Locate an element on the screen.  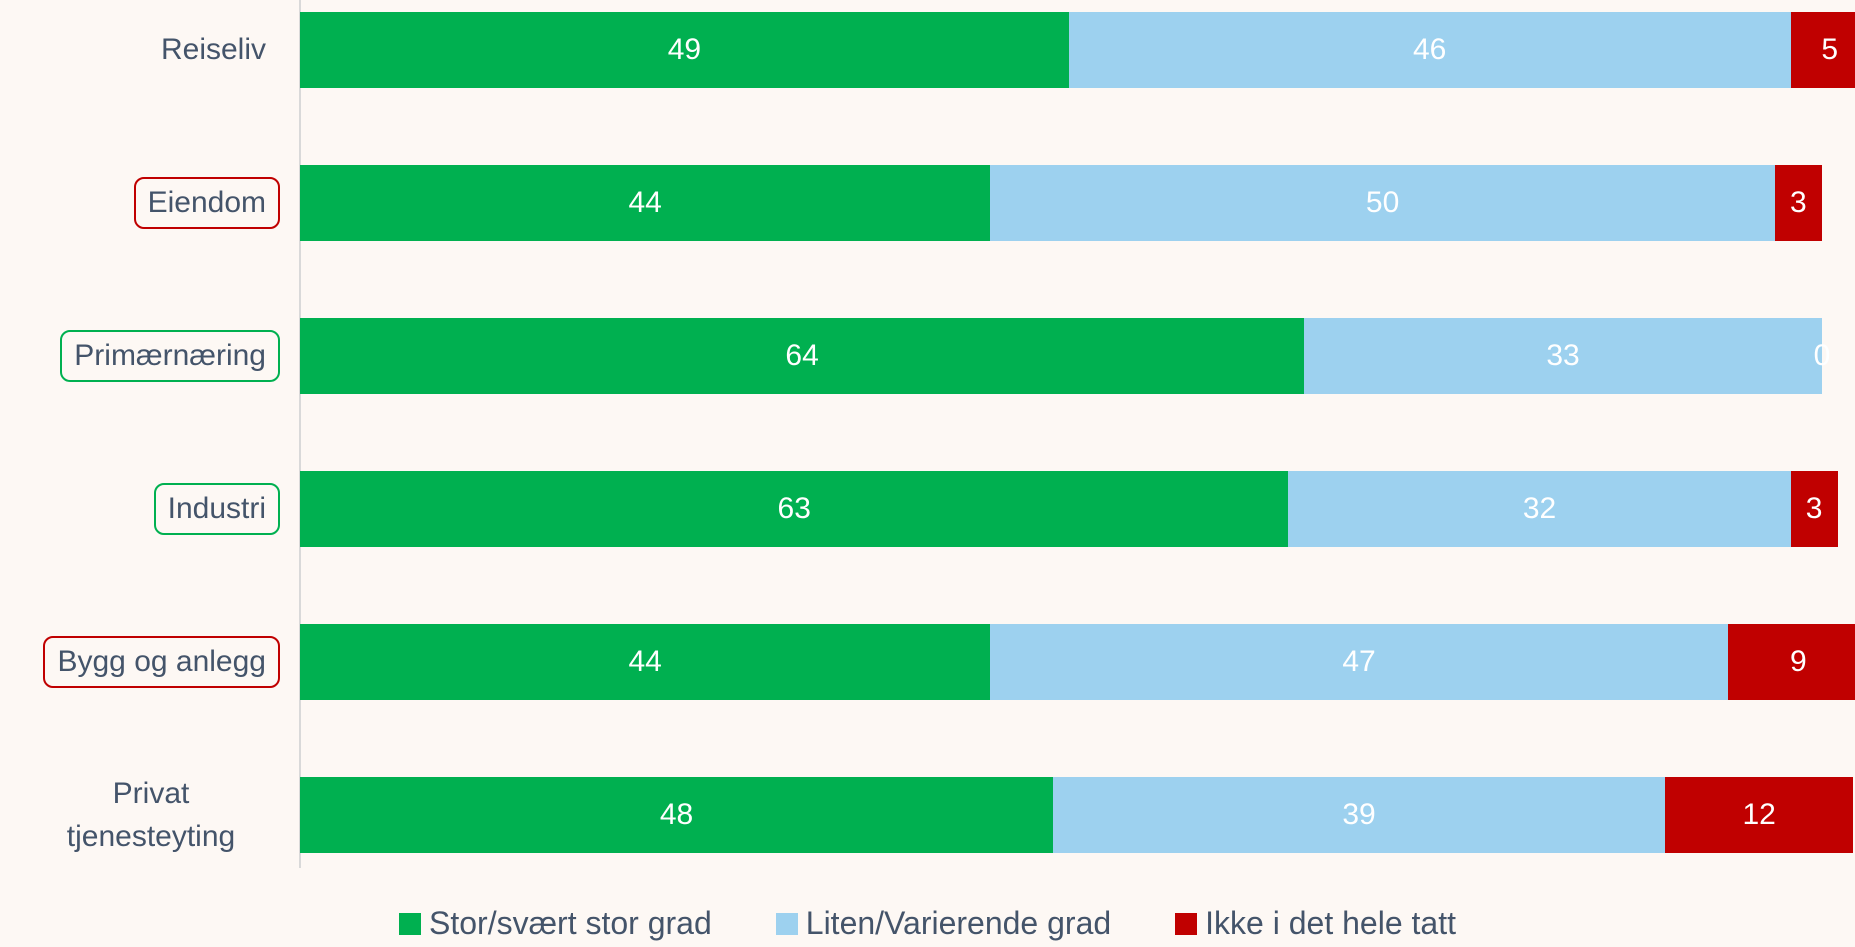
category-text: Industri is located at coordinates (216, 509).